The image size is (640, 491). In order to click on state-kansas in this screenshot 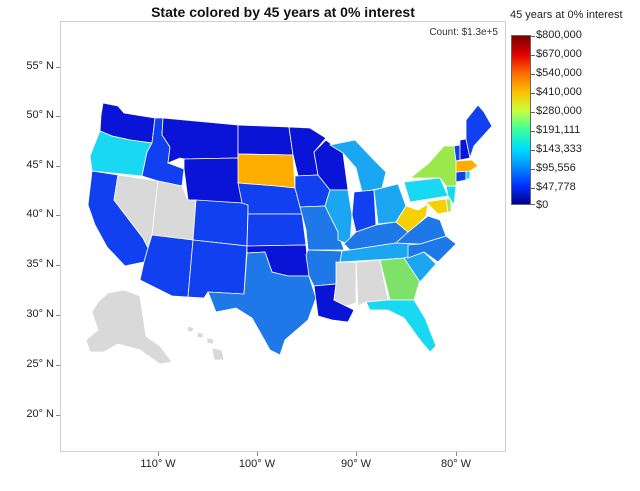, I will do `click(276, 230)`.